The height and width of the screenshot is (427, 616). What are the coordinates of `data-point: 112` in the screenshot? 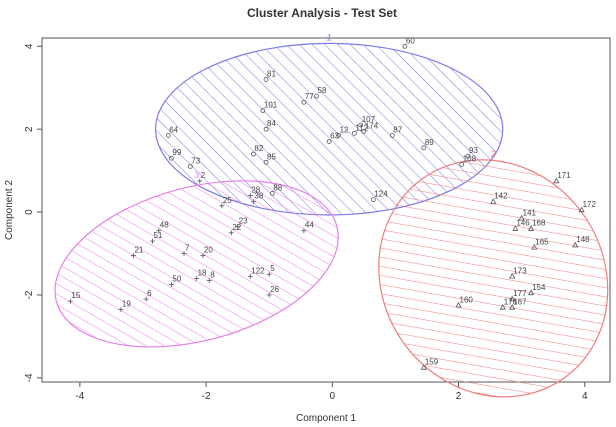 It's located at (360, 129).